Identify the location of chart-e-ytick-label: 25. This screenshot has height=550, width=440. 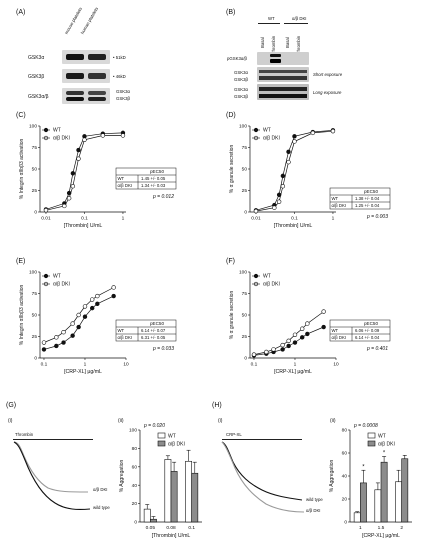
(35, 337).